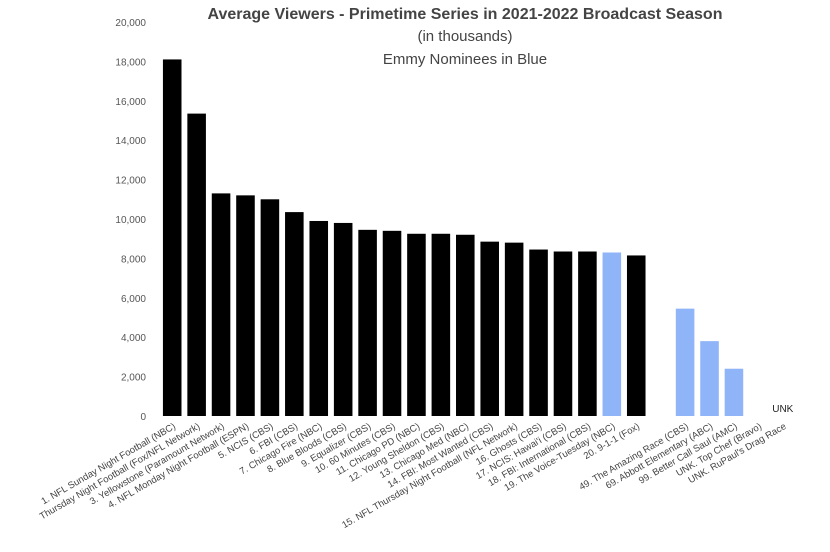 Image resolution: width=830 pixels, height=552 pixels. Describe the element at coordinates (130, 141) in the screenshot. I see `y-tick-label: 14,000` at that location.